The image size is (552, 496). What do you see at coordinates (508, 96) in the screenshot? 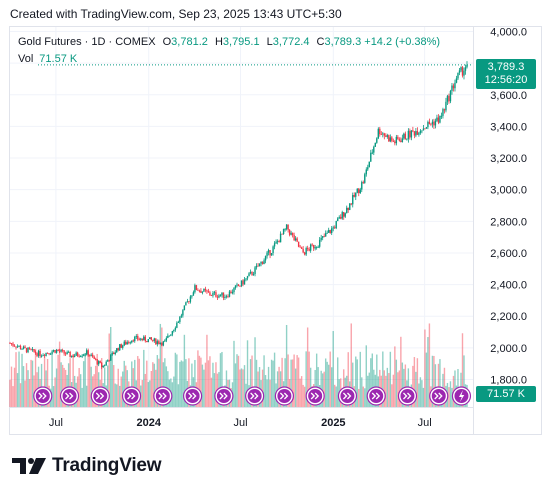
I see `y-tick-label: 3,600.0` at bounding box center [508, 96].